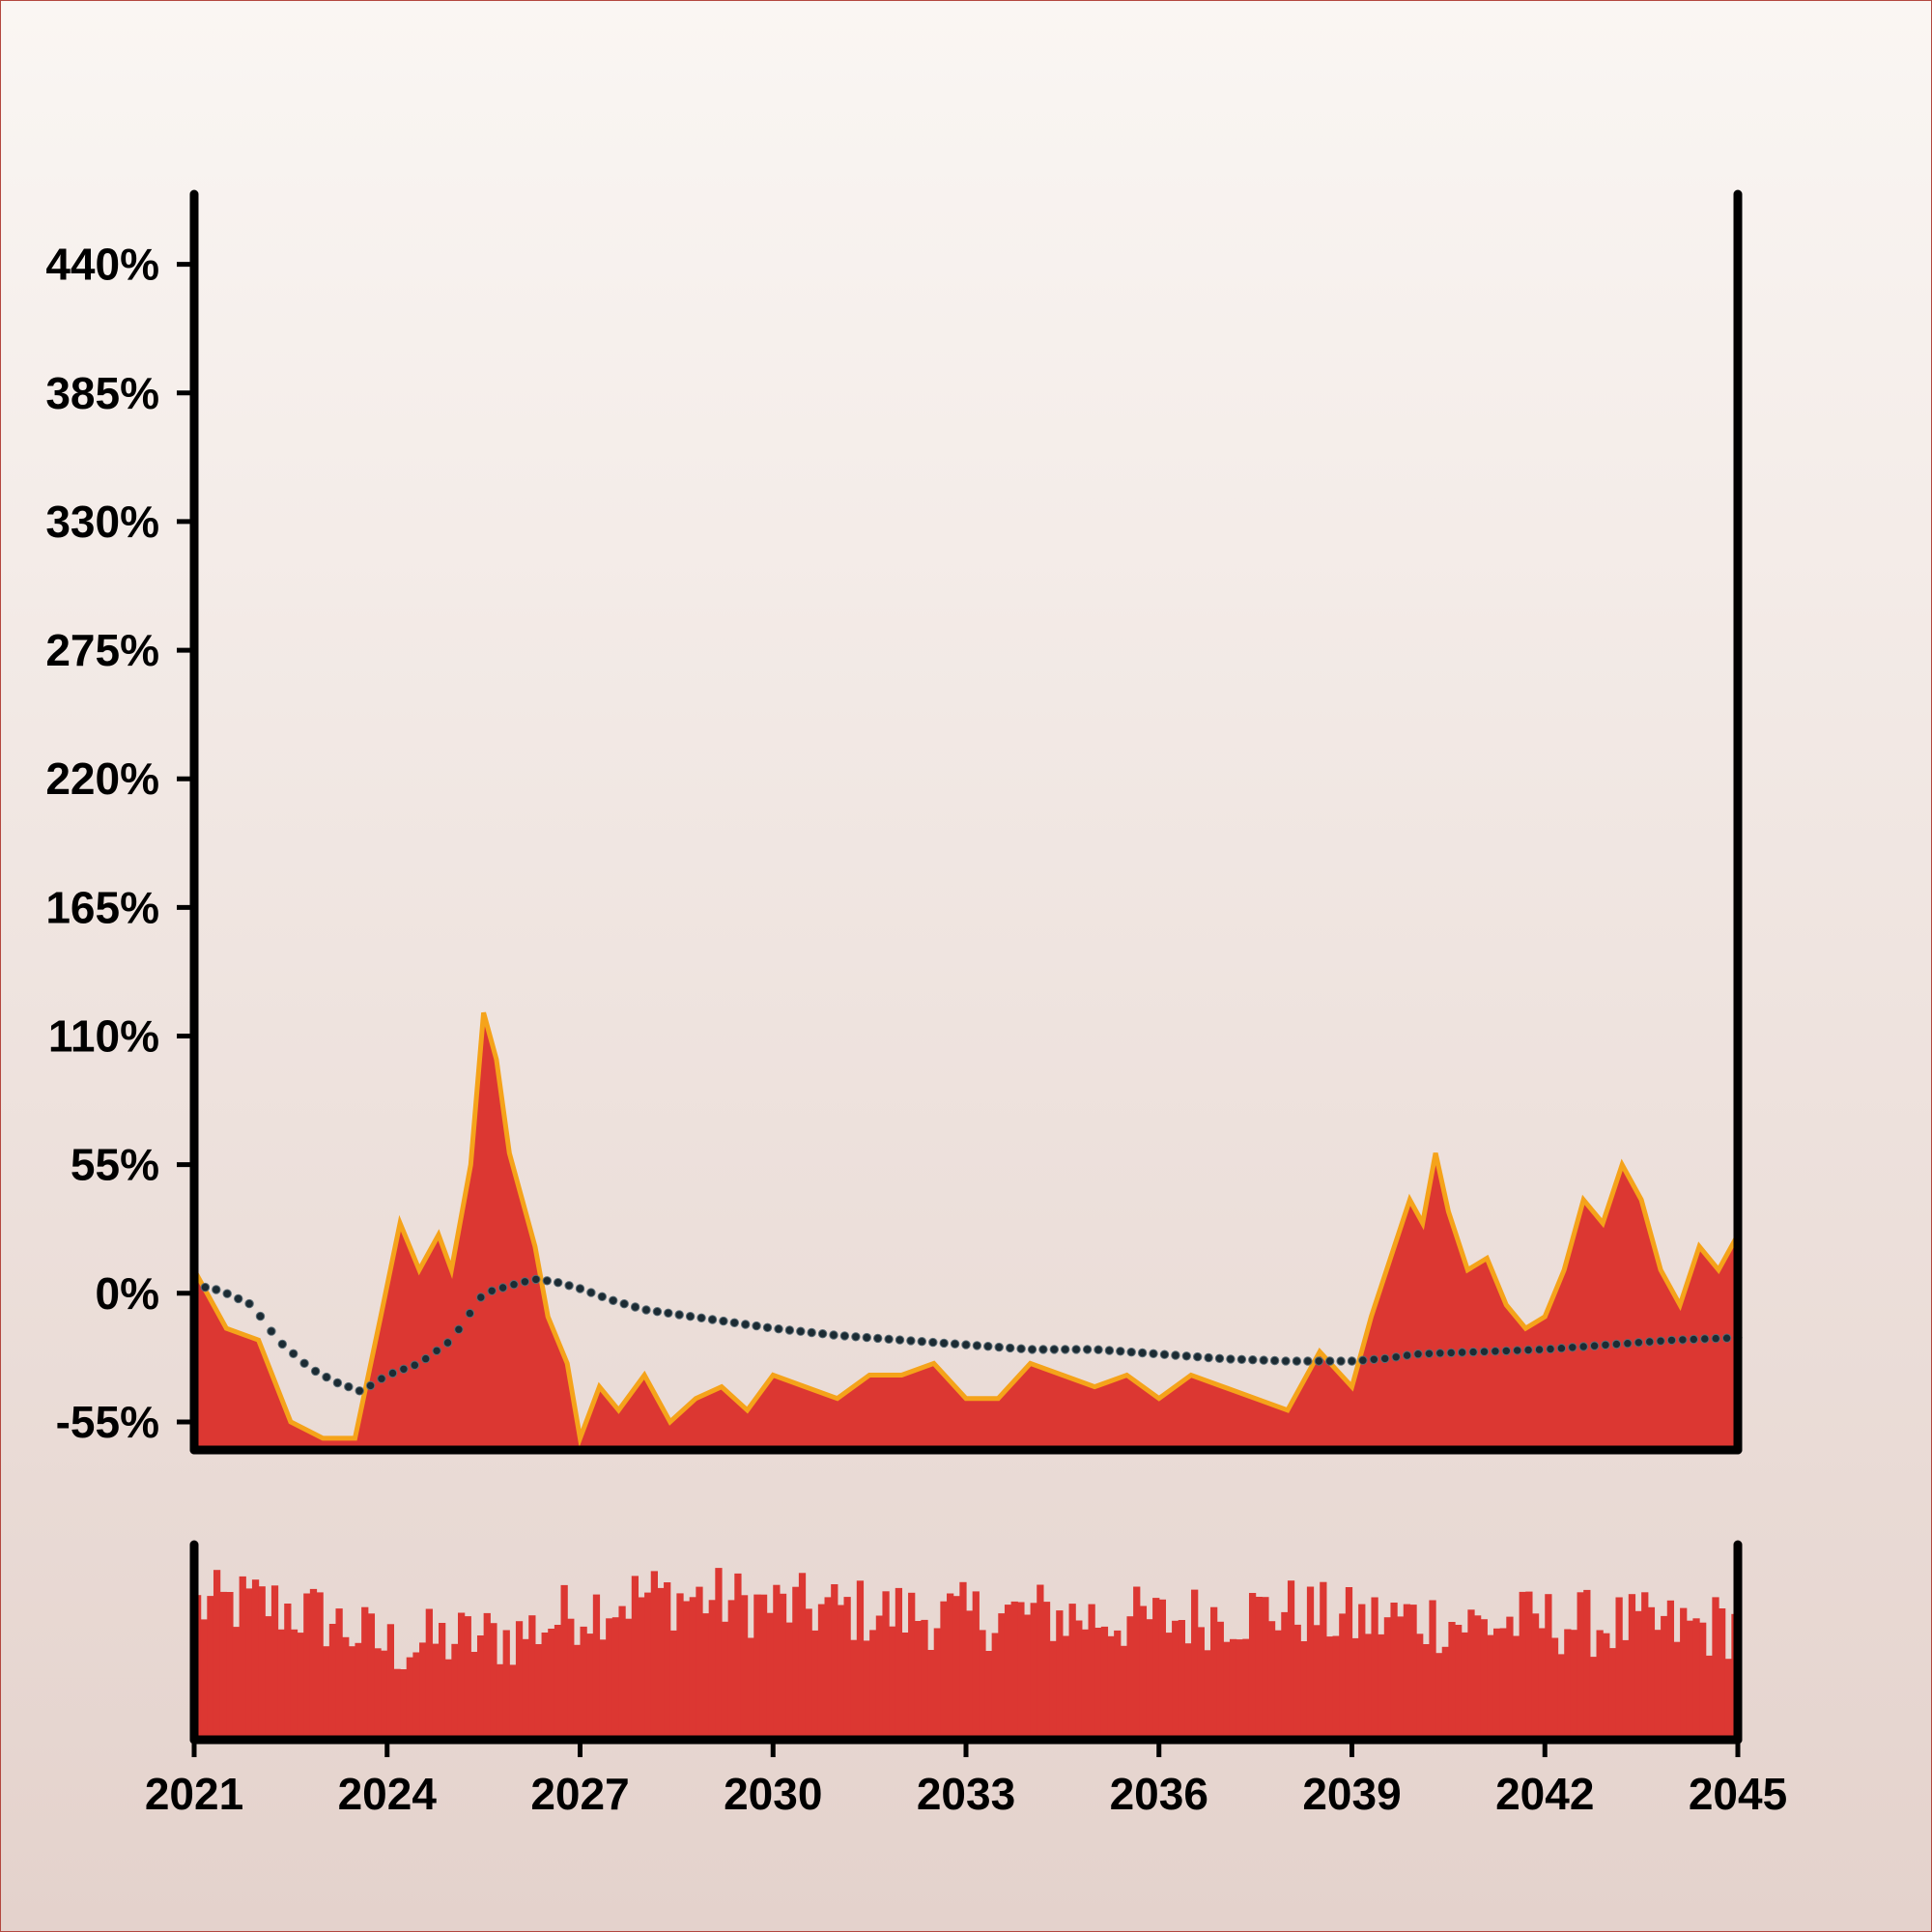 The width and height of the screenshot is (1932, 1932). I want to click on y-tick-label: 275%, so click(102, 650).